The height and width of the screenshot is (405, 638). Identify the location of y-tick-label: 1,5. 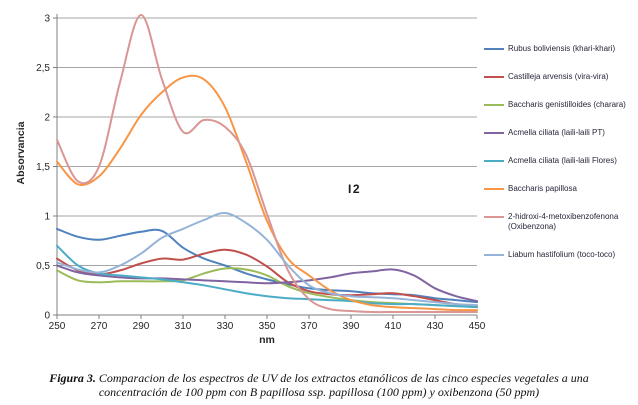
(43, 167).